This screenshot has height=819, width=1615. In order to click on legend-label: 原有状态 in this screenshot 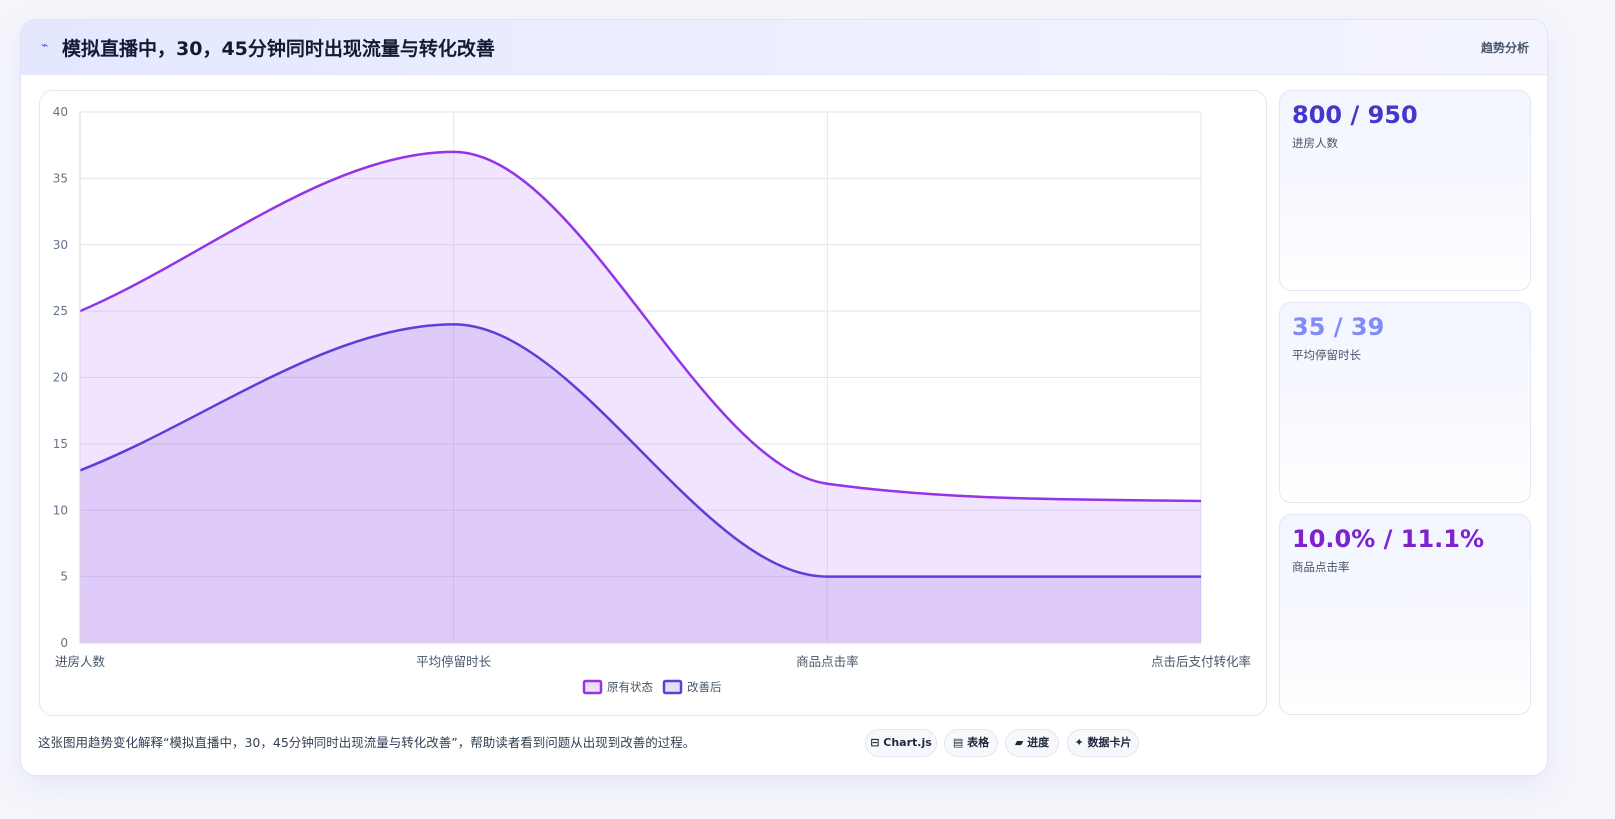, I will do `click(630, 687)`.